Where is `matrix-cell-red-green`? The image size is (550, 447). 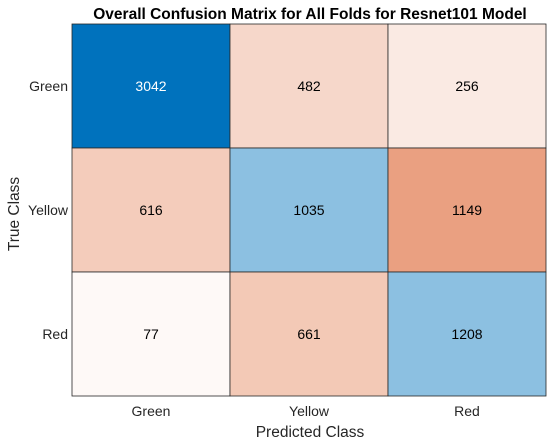
matrix-cell-red-green is located at coordinates (151, 334).